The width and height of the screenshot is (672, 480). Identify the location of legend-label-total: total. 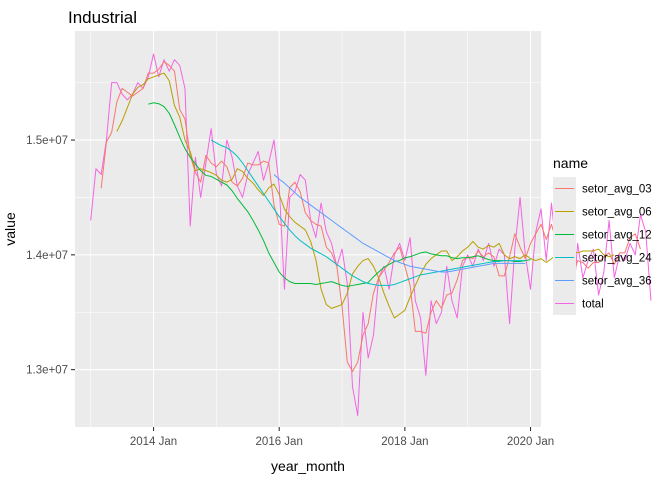
(593, 305).